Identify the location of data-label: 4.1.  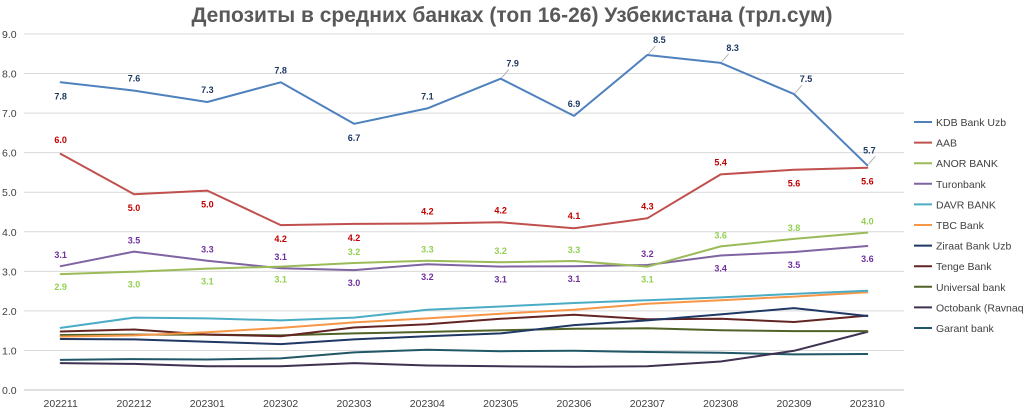
(574, 216).